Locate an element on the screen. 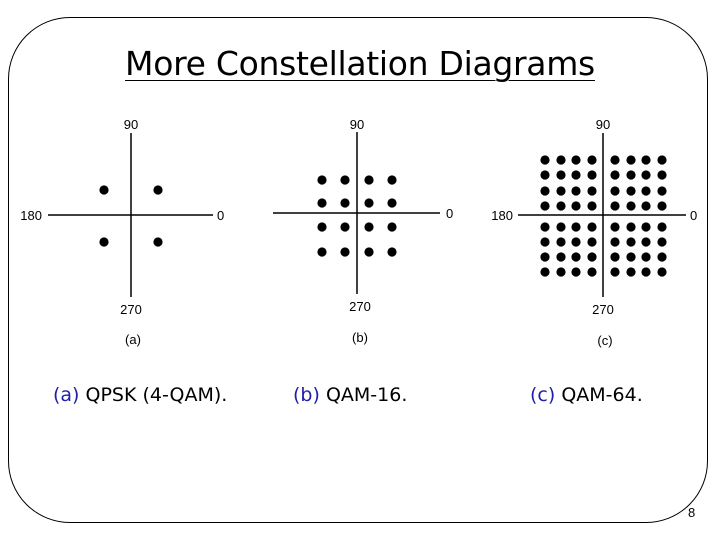 This screenshot has width=720, height=540. caption-b: (b) QAM-16. is located at coordinates (350, 395).